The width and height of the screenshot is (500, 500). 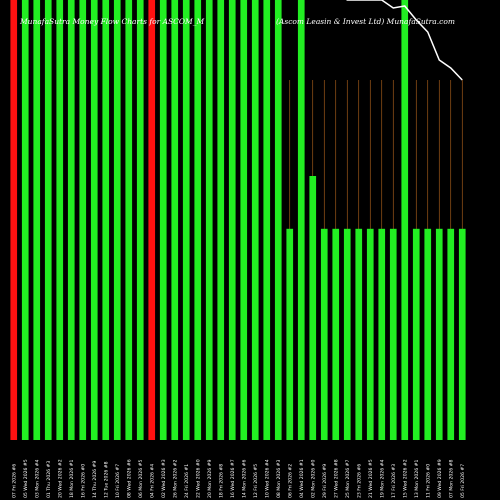 I want to click on x-tick-label: 13 Mon 2026 #1, so click(x=417, y=479).